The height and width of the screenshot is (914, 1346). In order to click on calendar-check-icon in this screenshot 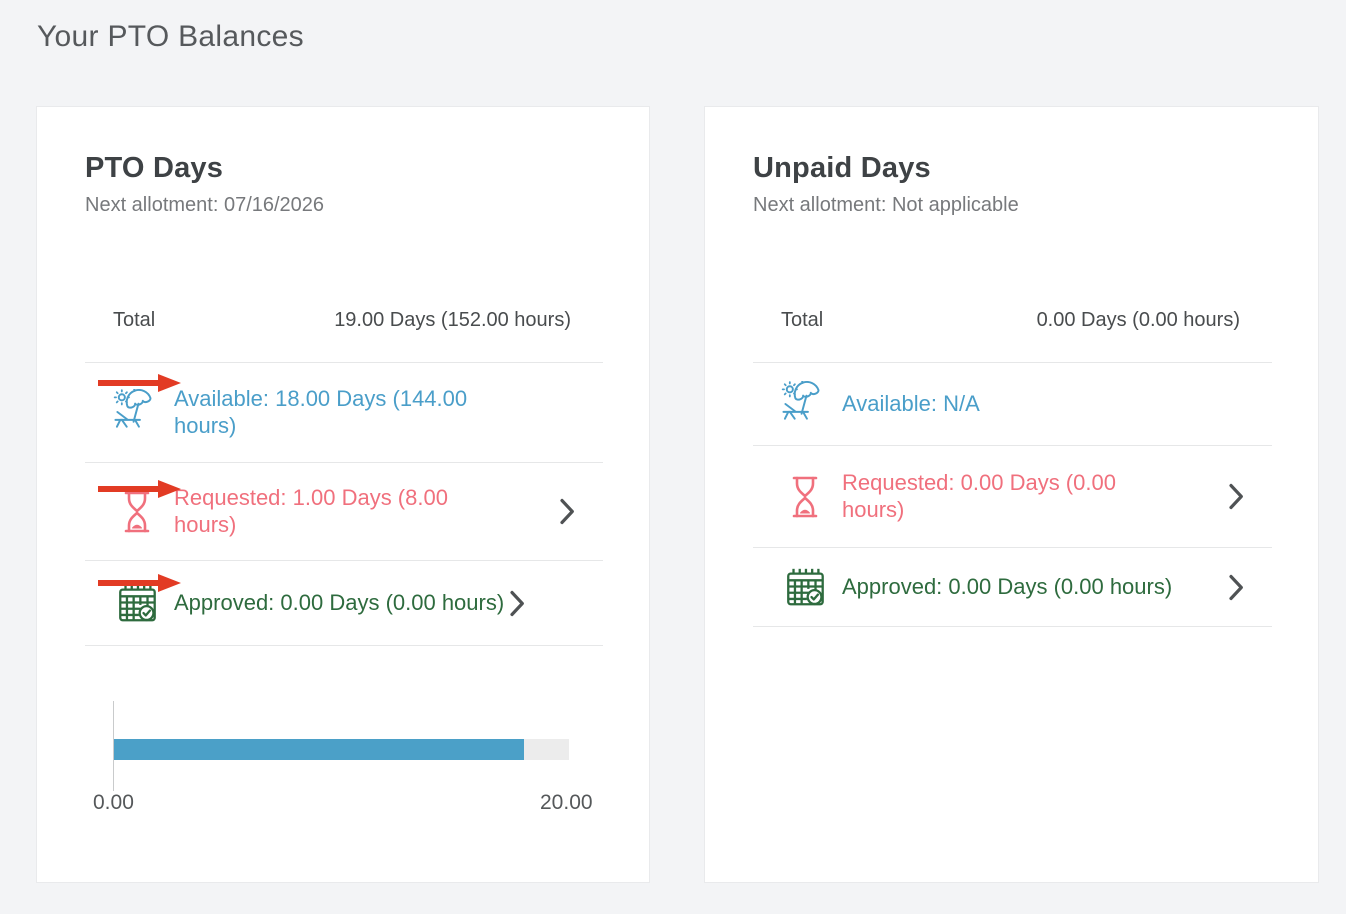, I will do `click(804, 587)`.